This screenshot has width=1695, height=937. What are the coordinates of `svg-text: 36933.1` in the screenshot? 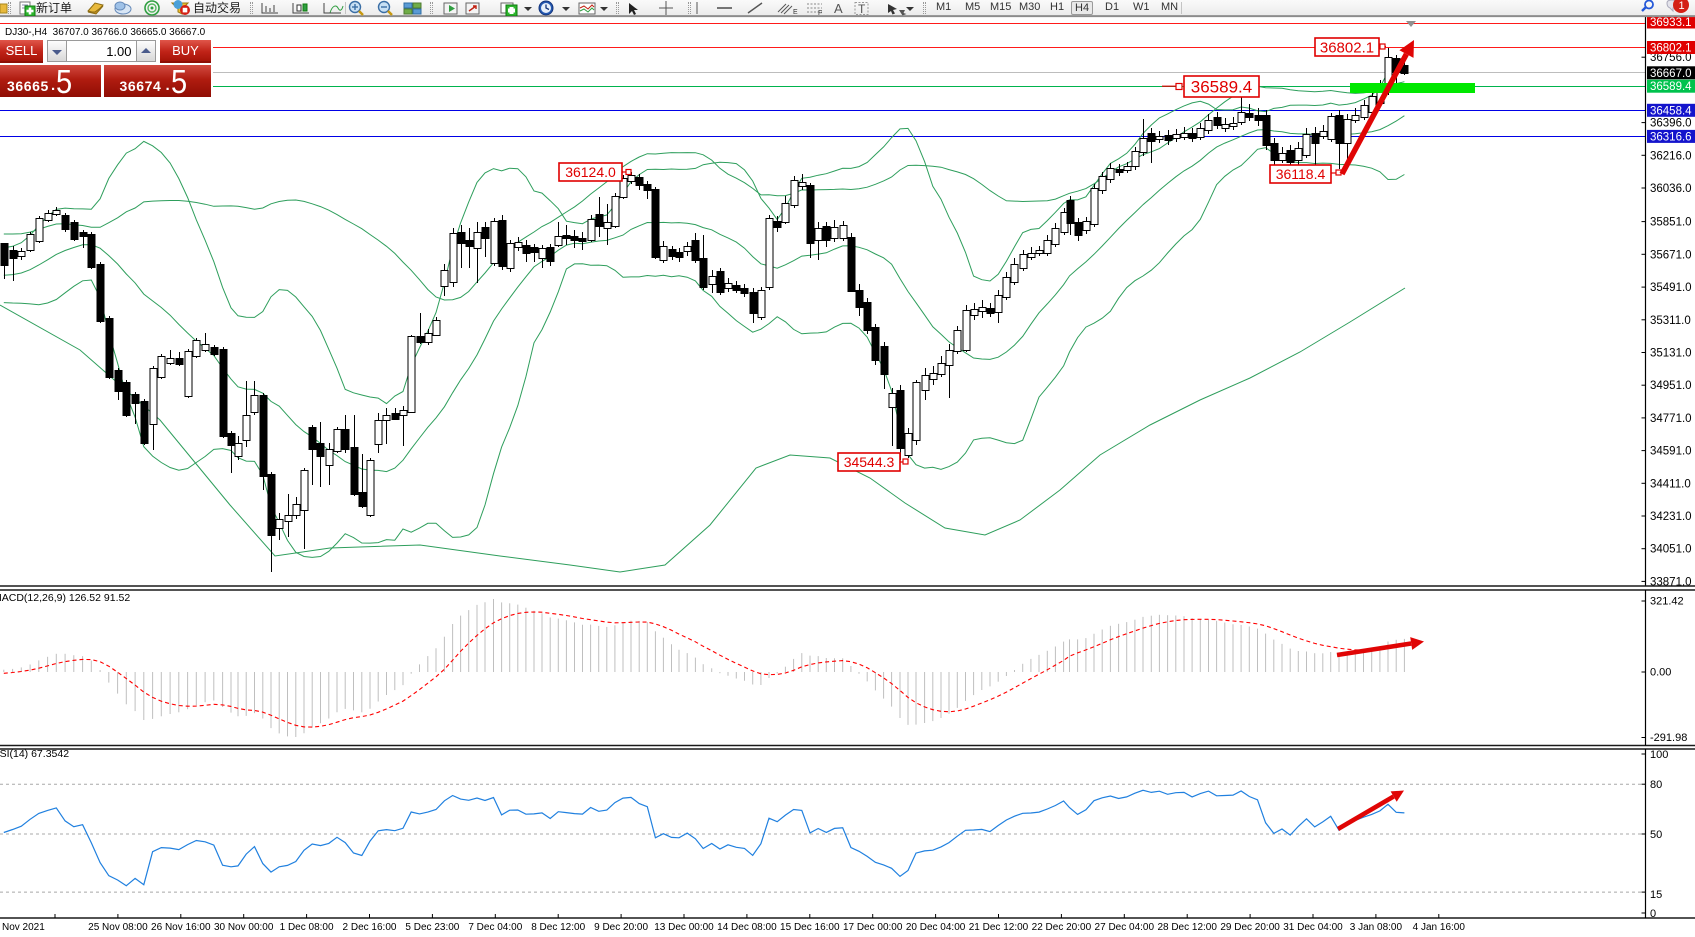 It's located at (1671, 23).